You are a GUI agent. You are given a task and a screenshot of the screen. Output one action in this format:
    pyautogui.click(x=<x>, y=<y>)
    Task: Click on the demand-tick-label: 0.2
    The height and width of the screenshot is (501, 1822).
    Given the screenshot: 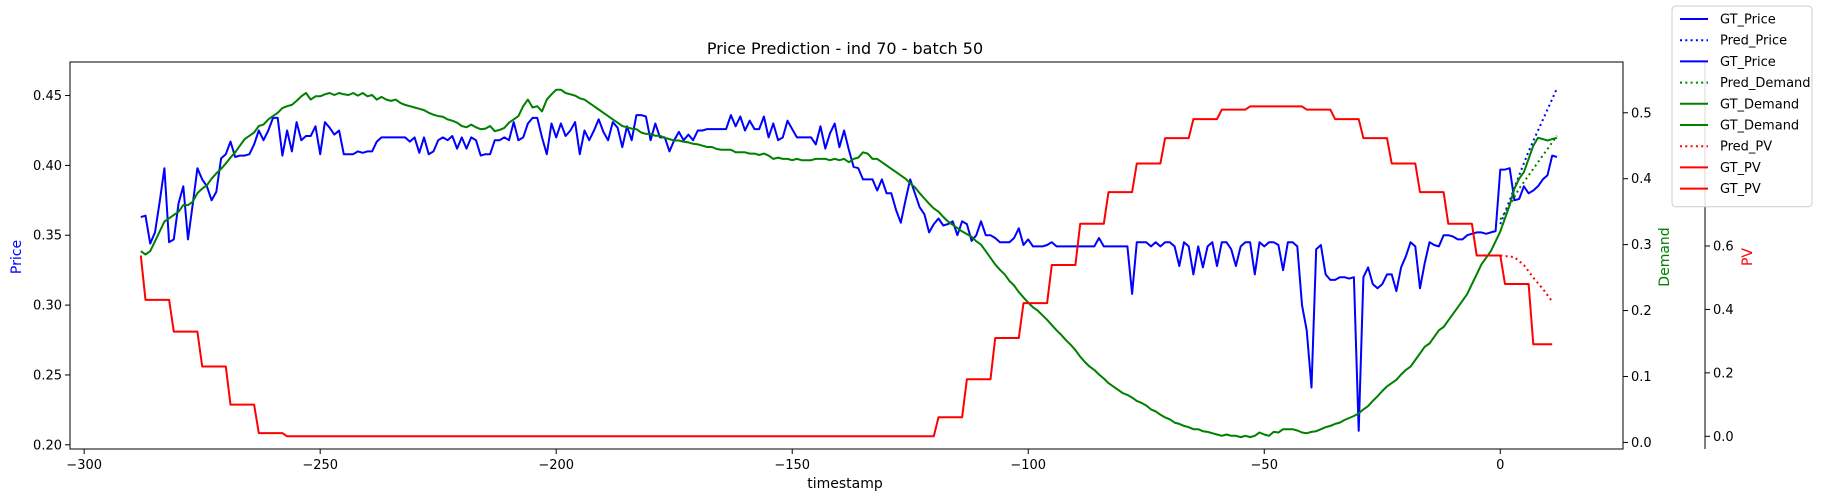 What is the action you would take?
    pyautogui.click(x=1641, y=311)
    